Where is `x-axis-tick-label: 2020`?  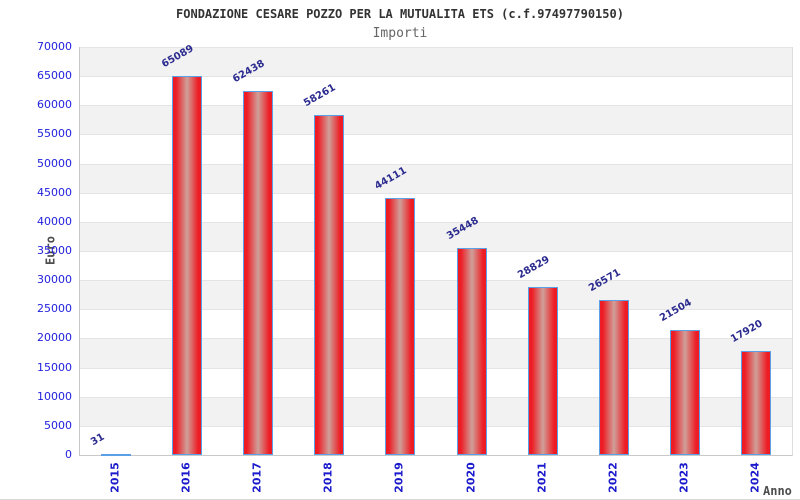 x-axis-tick-label: 2020 is located at coordinates (471, 477).